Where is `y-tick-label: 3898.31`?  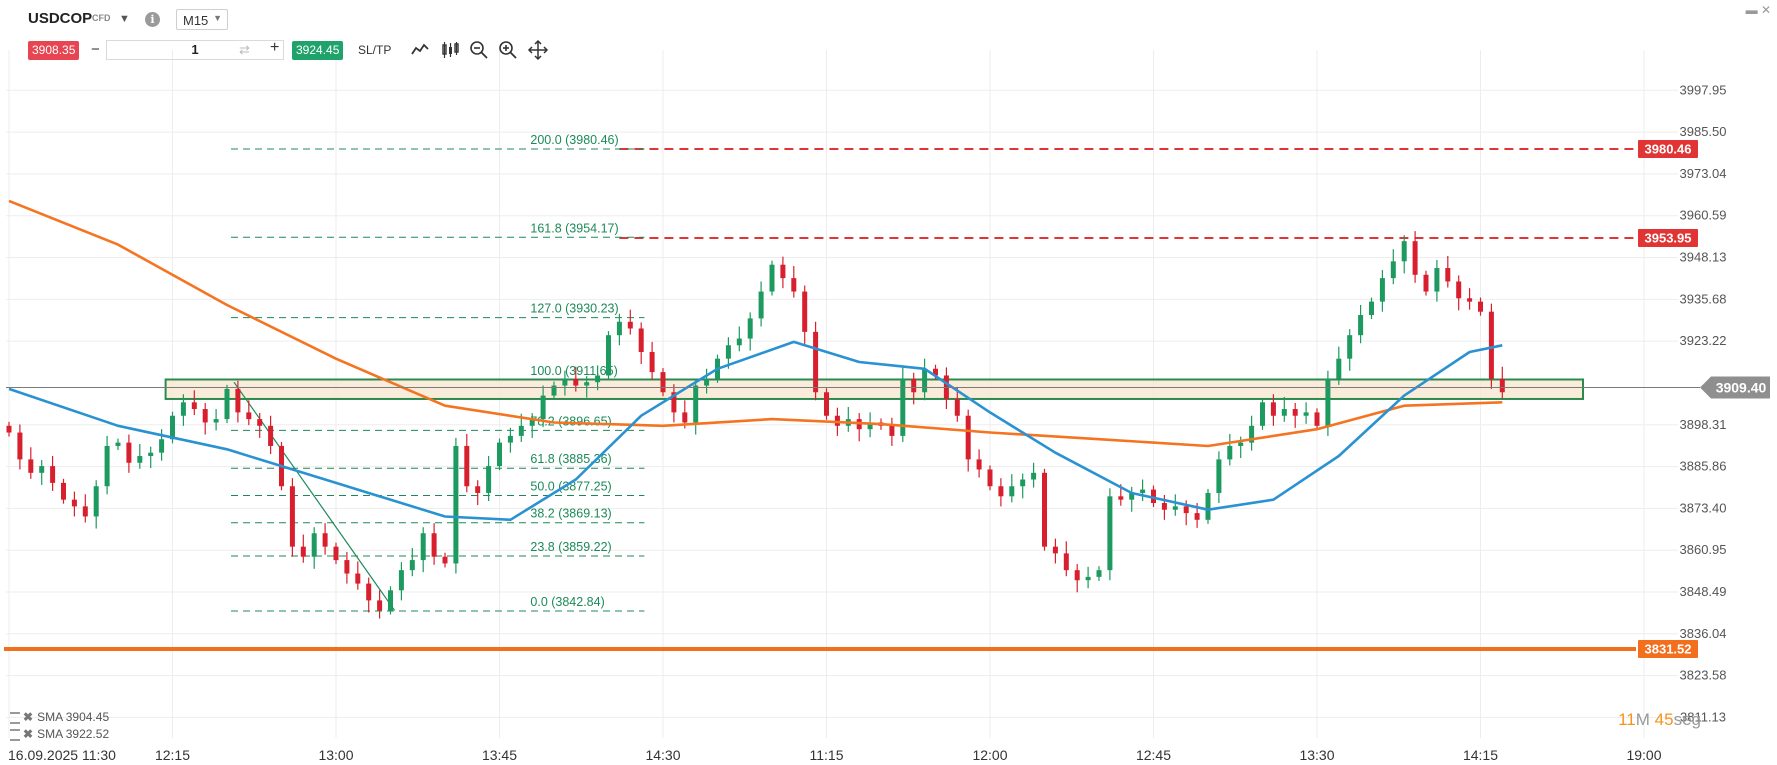 y-tick-label: 3898.31 is located at coordinates (1703, 424).